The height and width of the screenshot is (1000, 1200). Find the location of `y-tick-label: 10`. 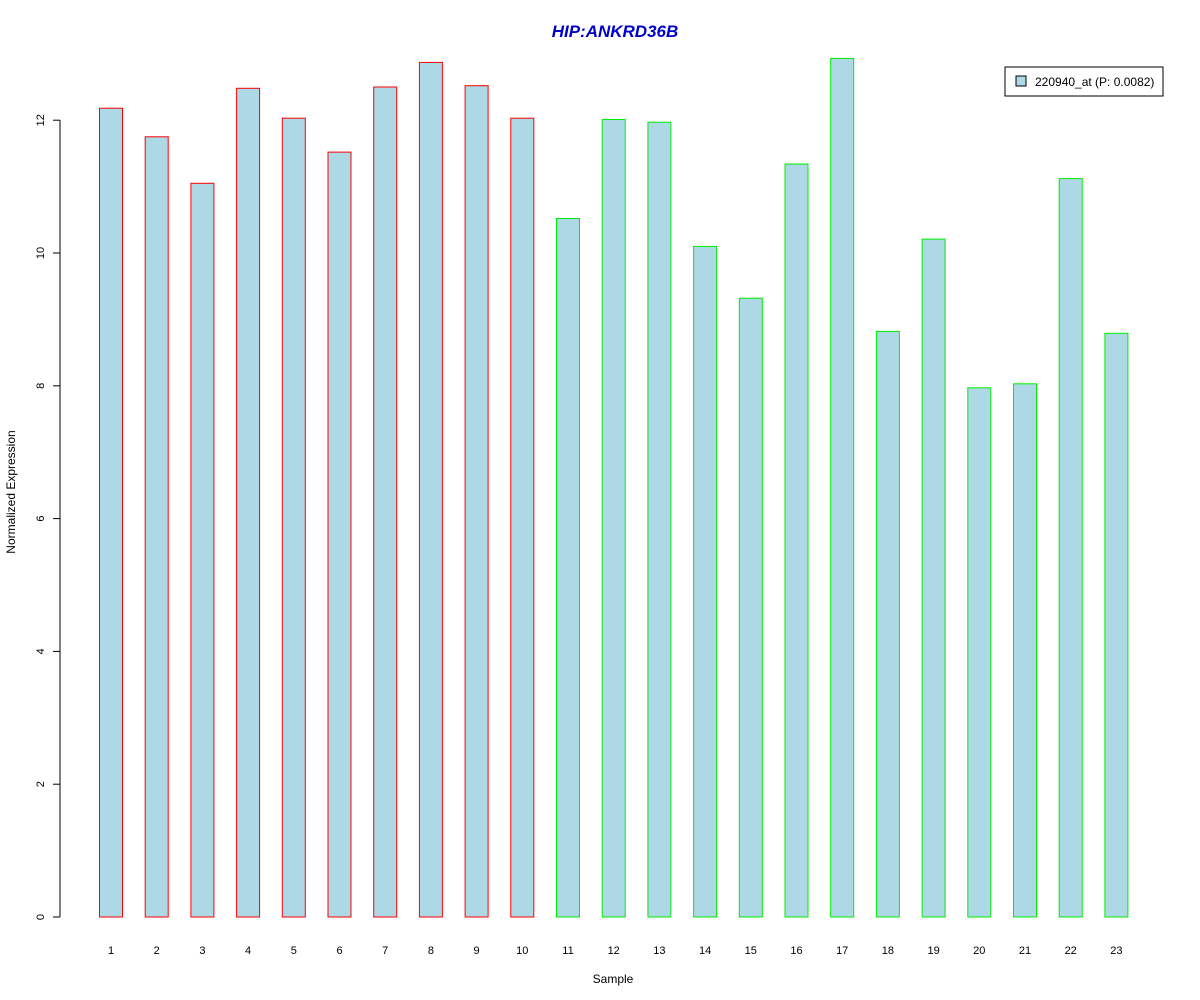

y-tick-label: 10 is located at coordinates (41, 253).